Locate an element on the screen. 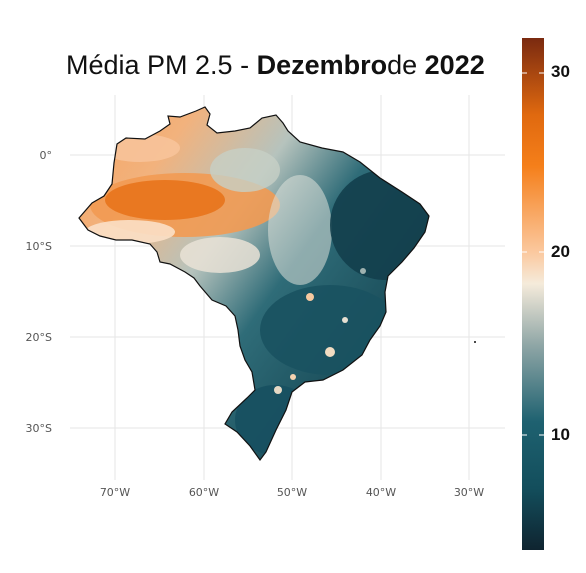  title-connector: de is located at coordinates (406, 65).